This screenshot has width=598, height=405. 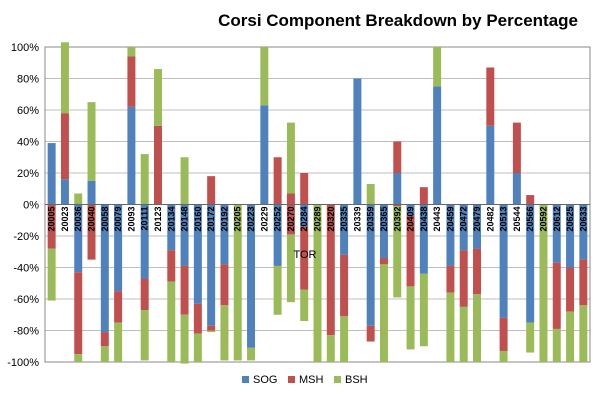 What do you see at coordinates (557, 219) in the screenshot?
I see `x-tick-label: 20612` at bounding box center [557, 219].